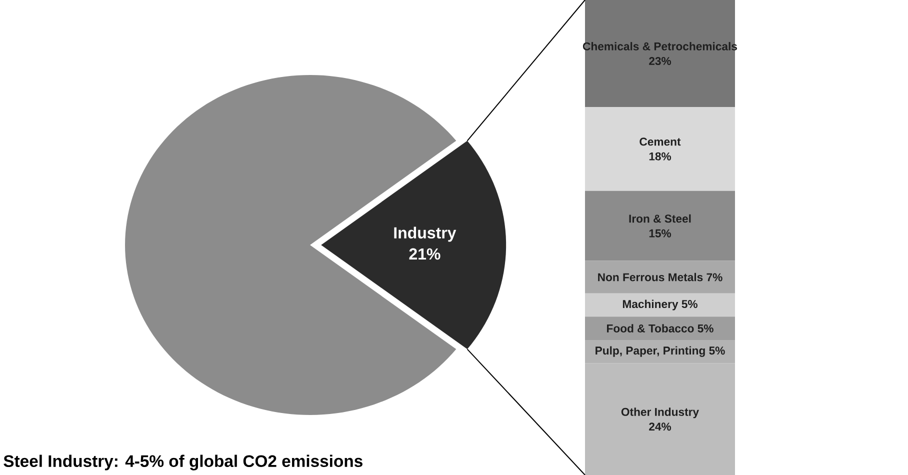  I want to click on data-label: 24%, so click(660, 426).